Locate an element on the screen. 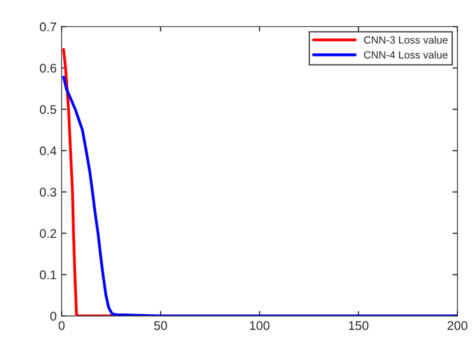 This screenshot has width=474, height=355. legend-label: CNN-4 Loss value is located at coordinates (406, 54).